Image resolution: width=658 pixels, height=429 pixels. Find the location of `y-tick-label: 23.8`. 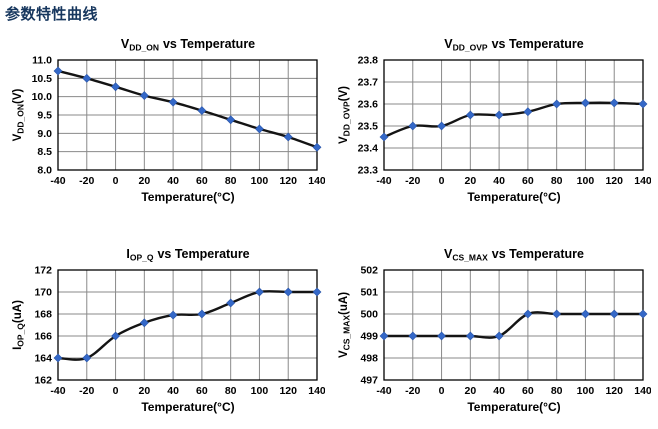

y-tick-label: 23.8 is located at coordinates (368, 61).